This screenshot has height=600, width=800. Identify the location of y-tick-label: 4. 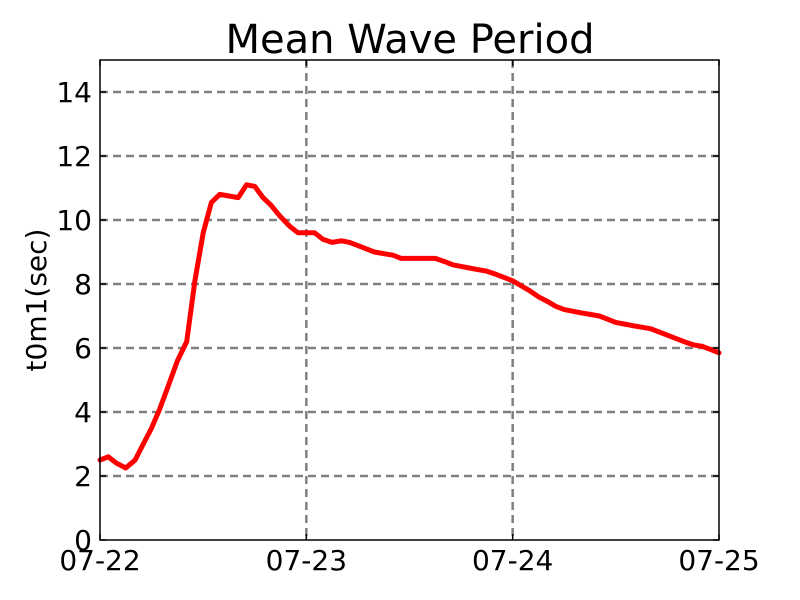
(83, 412).